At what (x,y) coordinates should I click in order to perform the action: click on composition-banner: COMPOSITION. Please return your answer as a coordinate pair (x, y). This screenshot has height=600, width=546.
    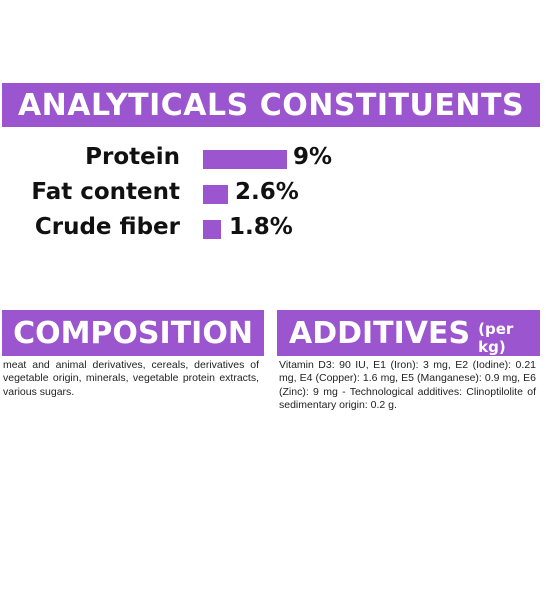
    Looking at the image, I should click on (133, 333).